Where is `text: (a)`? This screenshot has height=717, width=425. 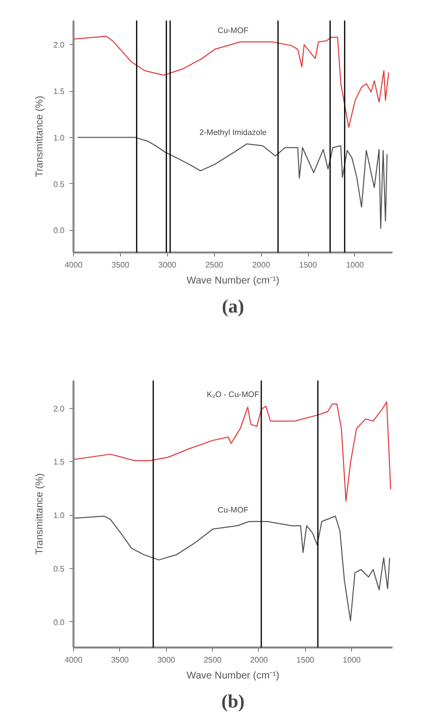
text: (a) is located at coordinates (233, 307).